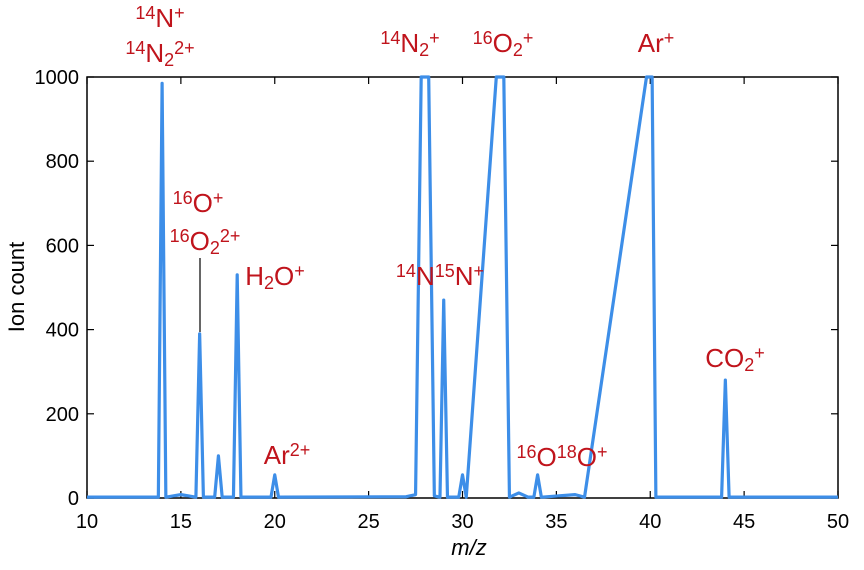  I want to click on y-tick-label: 200, so click(62, 415).